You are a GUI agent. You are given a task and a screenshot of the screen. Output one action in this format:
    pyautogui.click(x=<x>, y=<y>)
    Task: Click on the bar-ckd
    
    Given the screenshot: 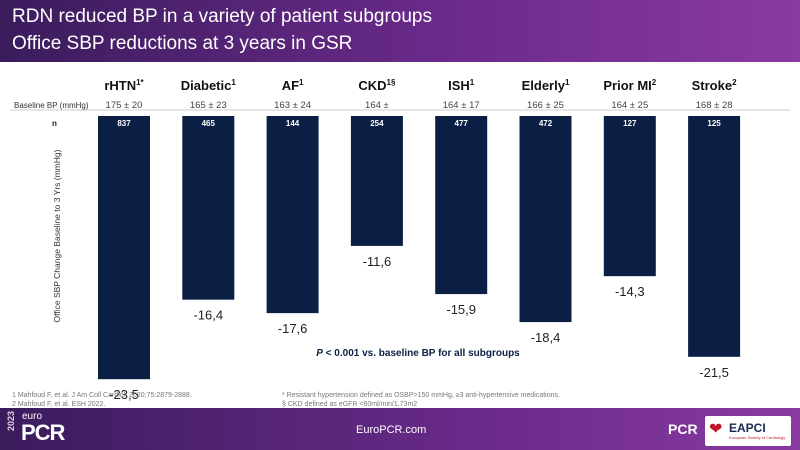 What is the action you would take?
    pyautogui.click(x=376, y=181)
    